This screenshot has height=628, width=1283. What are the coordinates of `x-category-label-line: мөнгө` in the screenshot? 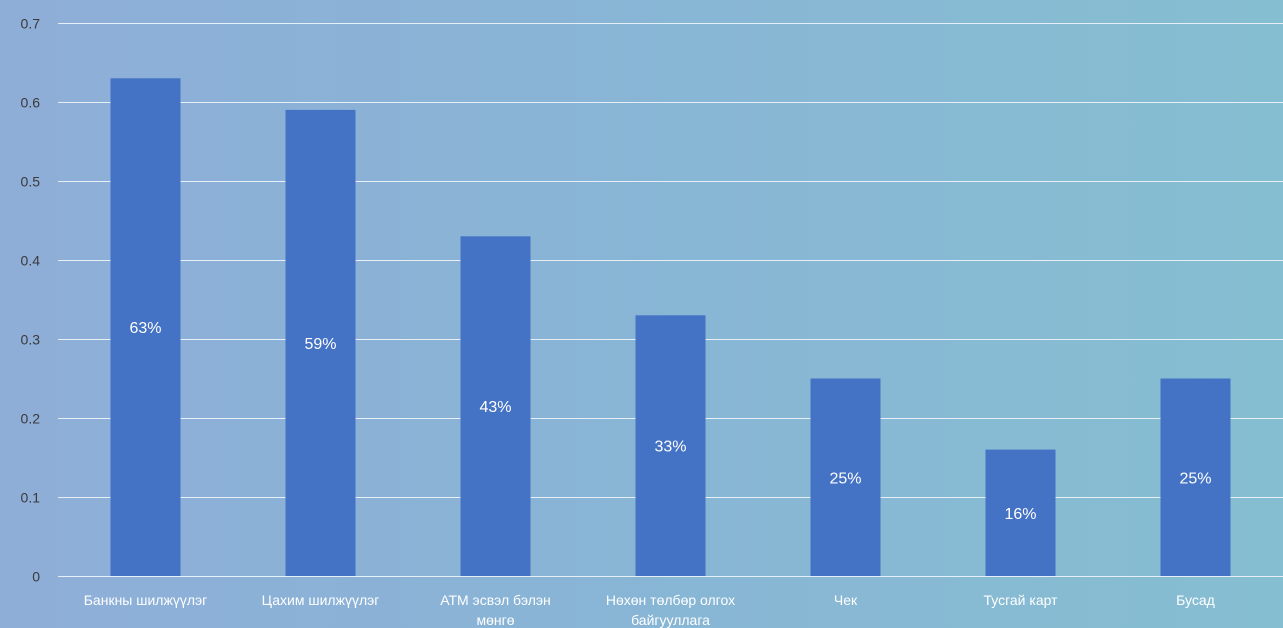 It's located at (495, 620).